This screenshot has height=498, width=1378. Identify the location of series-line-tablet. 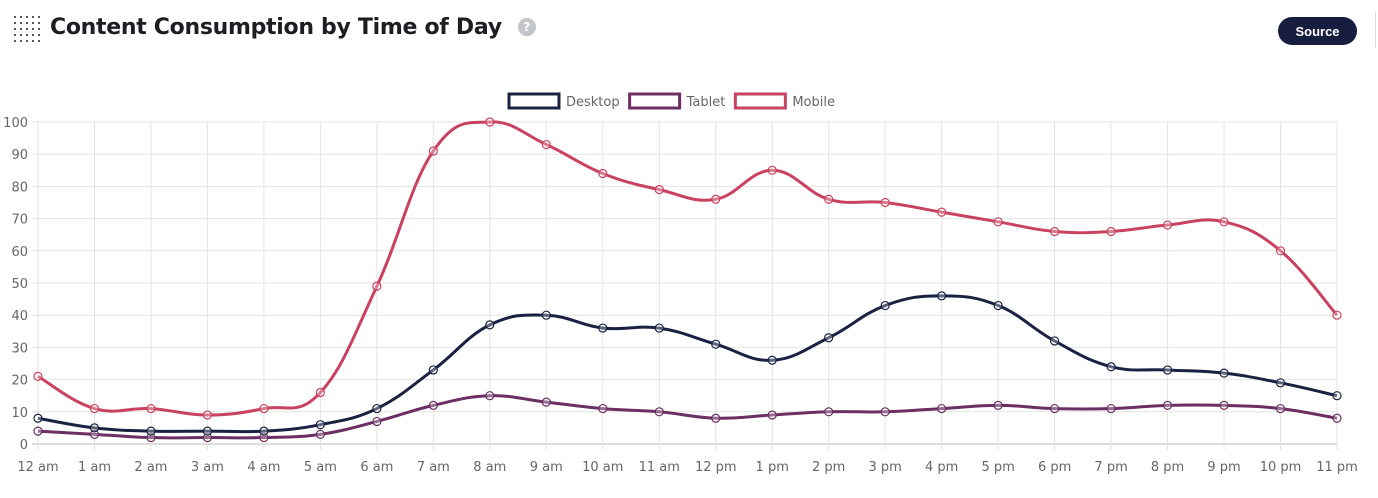
(687, 417).